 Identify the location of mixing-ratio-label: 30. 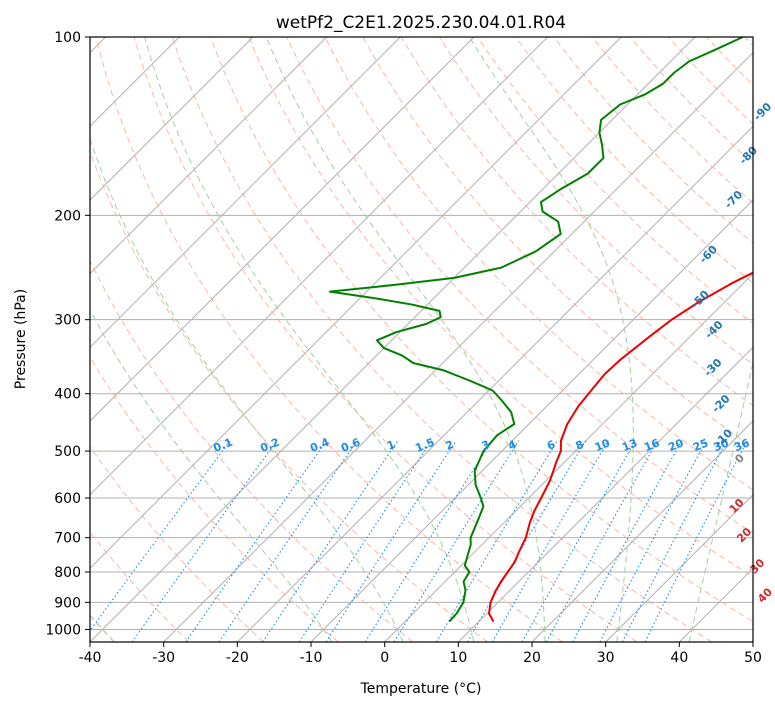
(721, 445).